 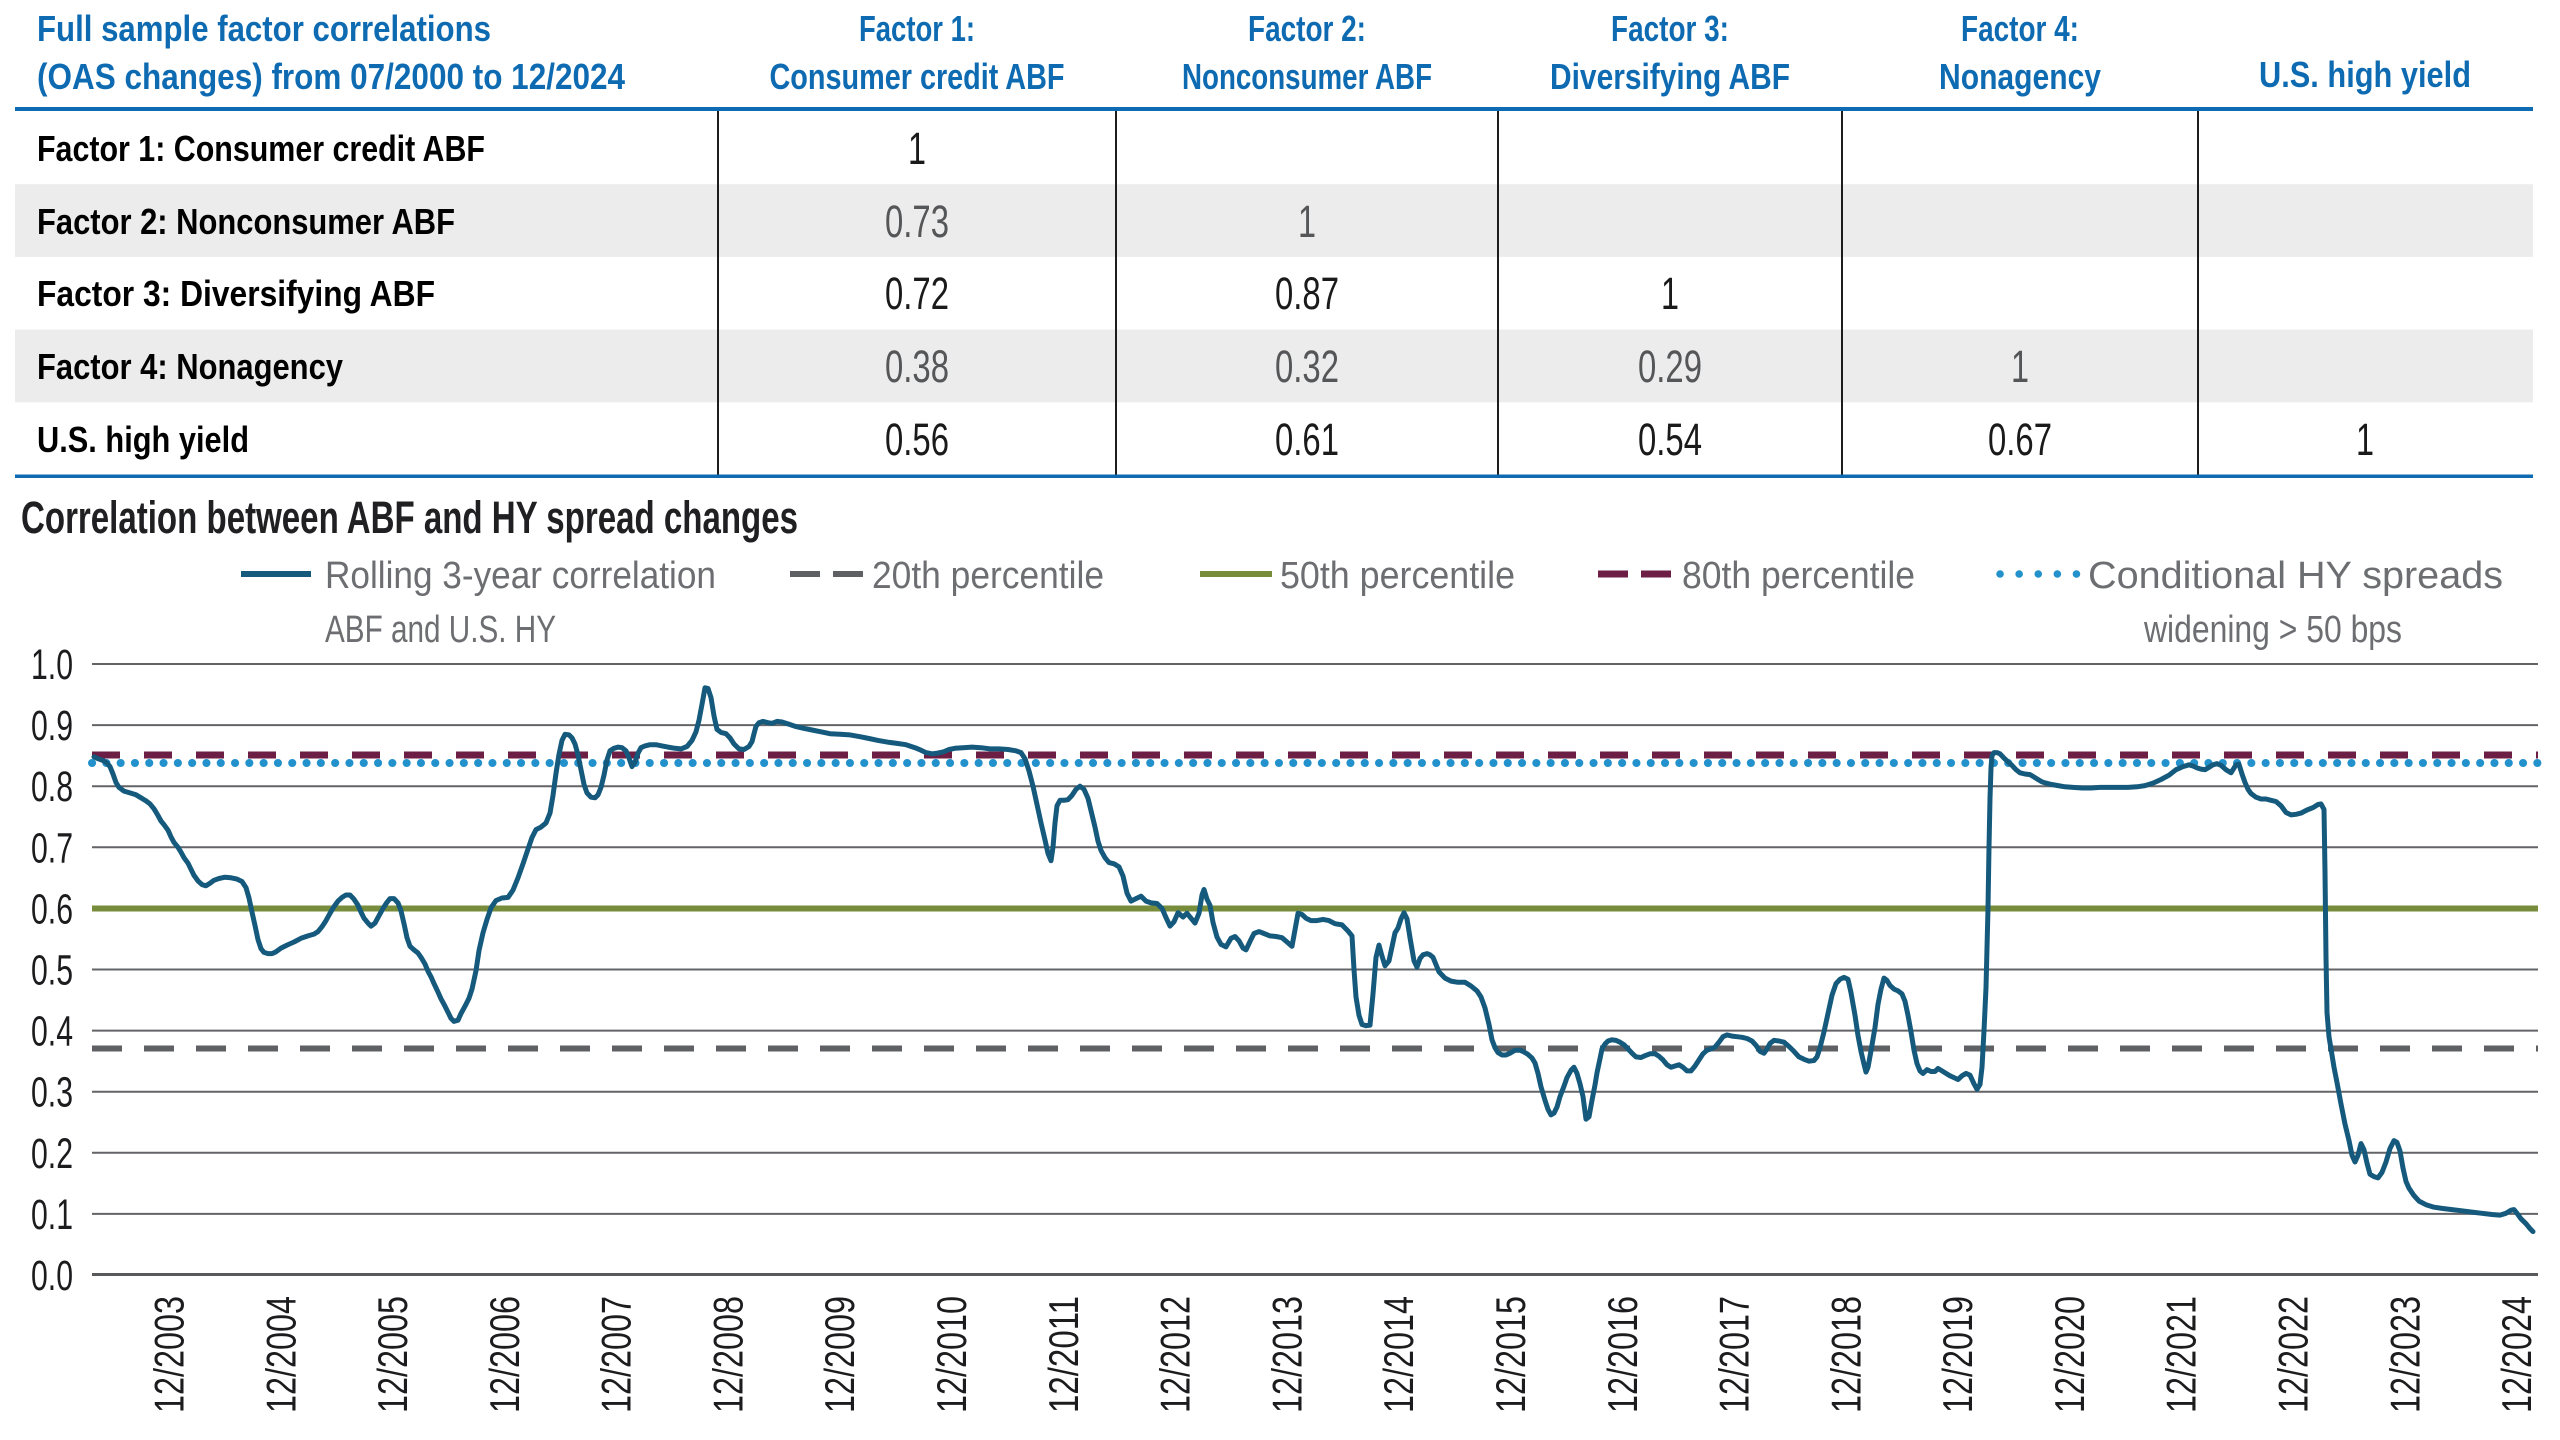 What do you see at coordinates (52, 726) in the screenshot?
I see `svg-text: 0.9` at bounding box center [52, 726].